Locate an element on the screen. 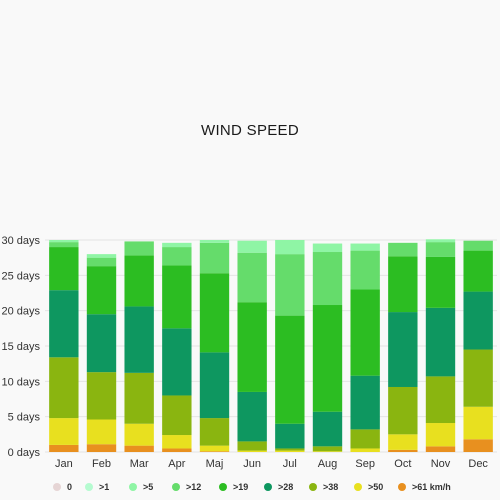 Image resolution: width=500 pixels, height=500 pixels. x-tick-label: Dec is located at coordinates (478, 464).